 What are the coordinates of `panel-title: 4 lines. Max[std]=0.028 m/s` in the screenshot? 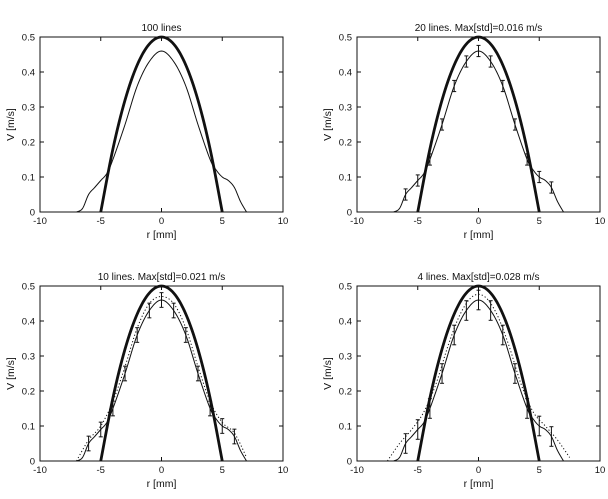 It's located at (478, 277).